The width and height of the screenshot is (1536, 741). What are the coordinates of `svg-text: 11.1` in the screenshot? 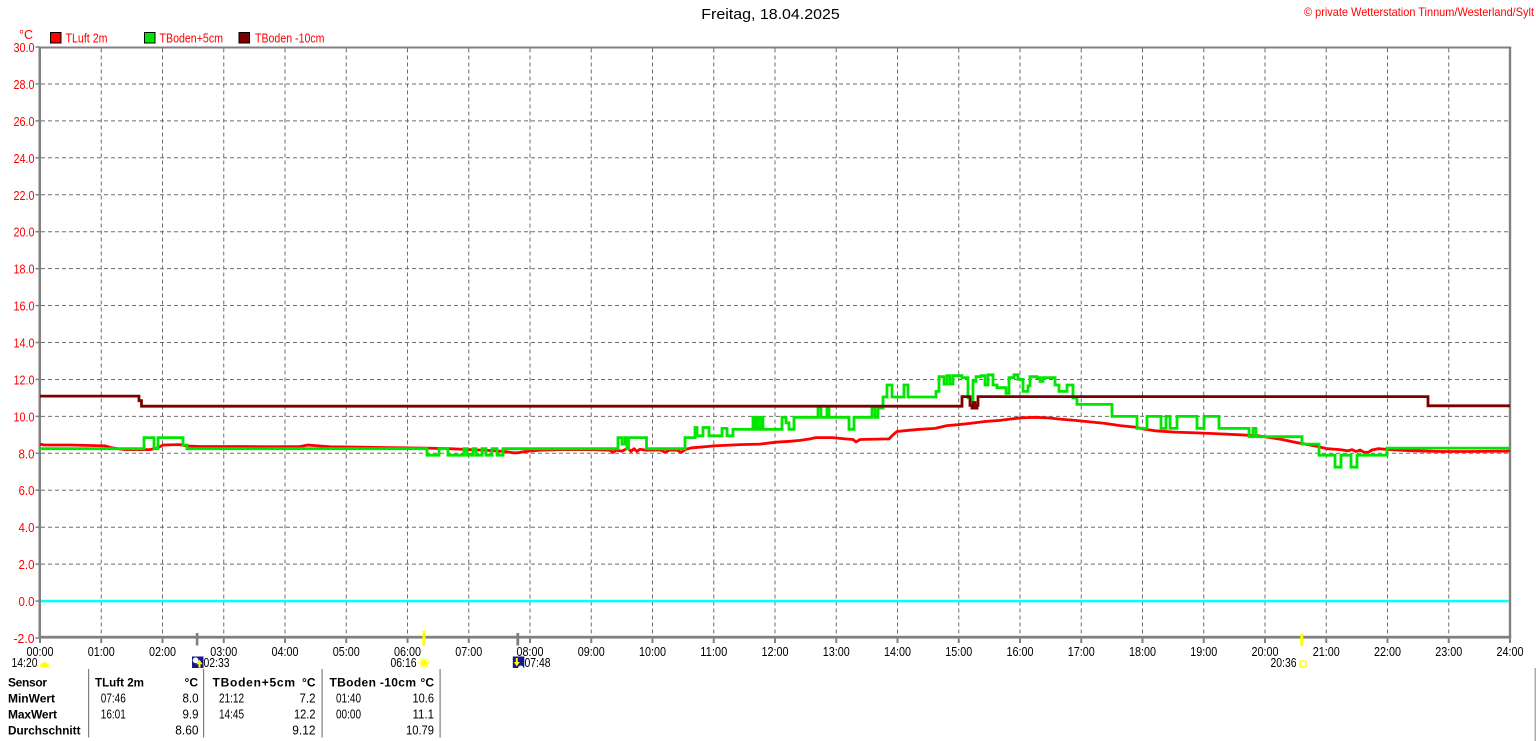 It's located at (424, 714).